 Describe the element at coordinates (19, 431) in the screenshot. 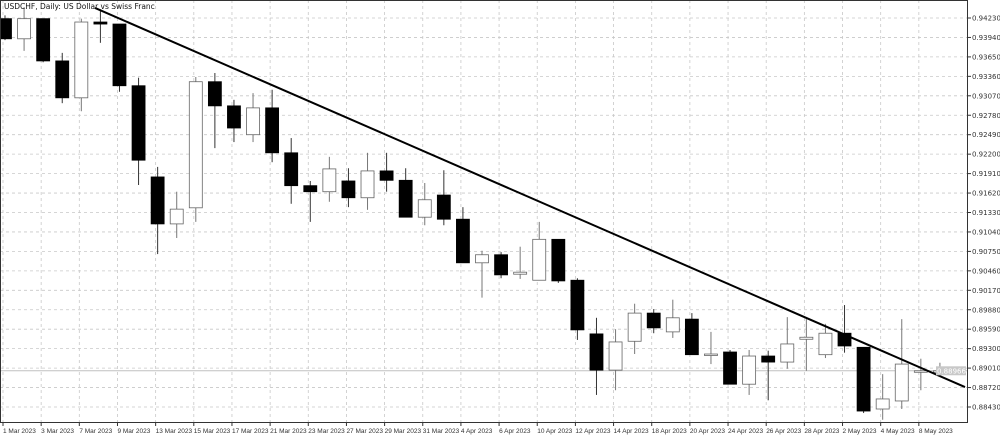

I see `x-tick-label: 1 Mar 2023` at that location.